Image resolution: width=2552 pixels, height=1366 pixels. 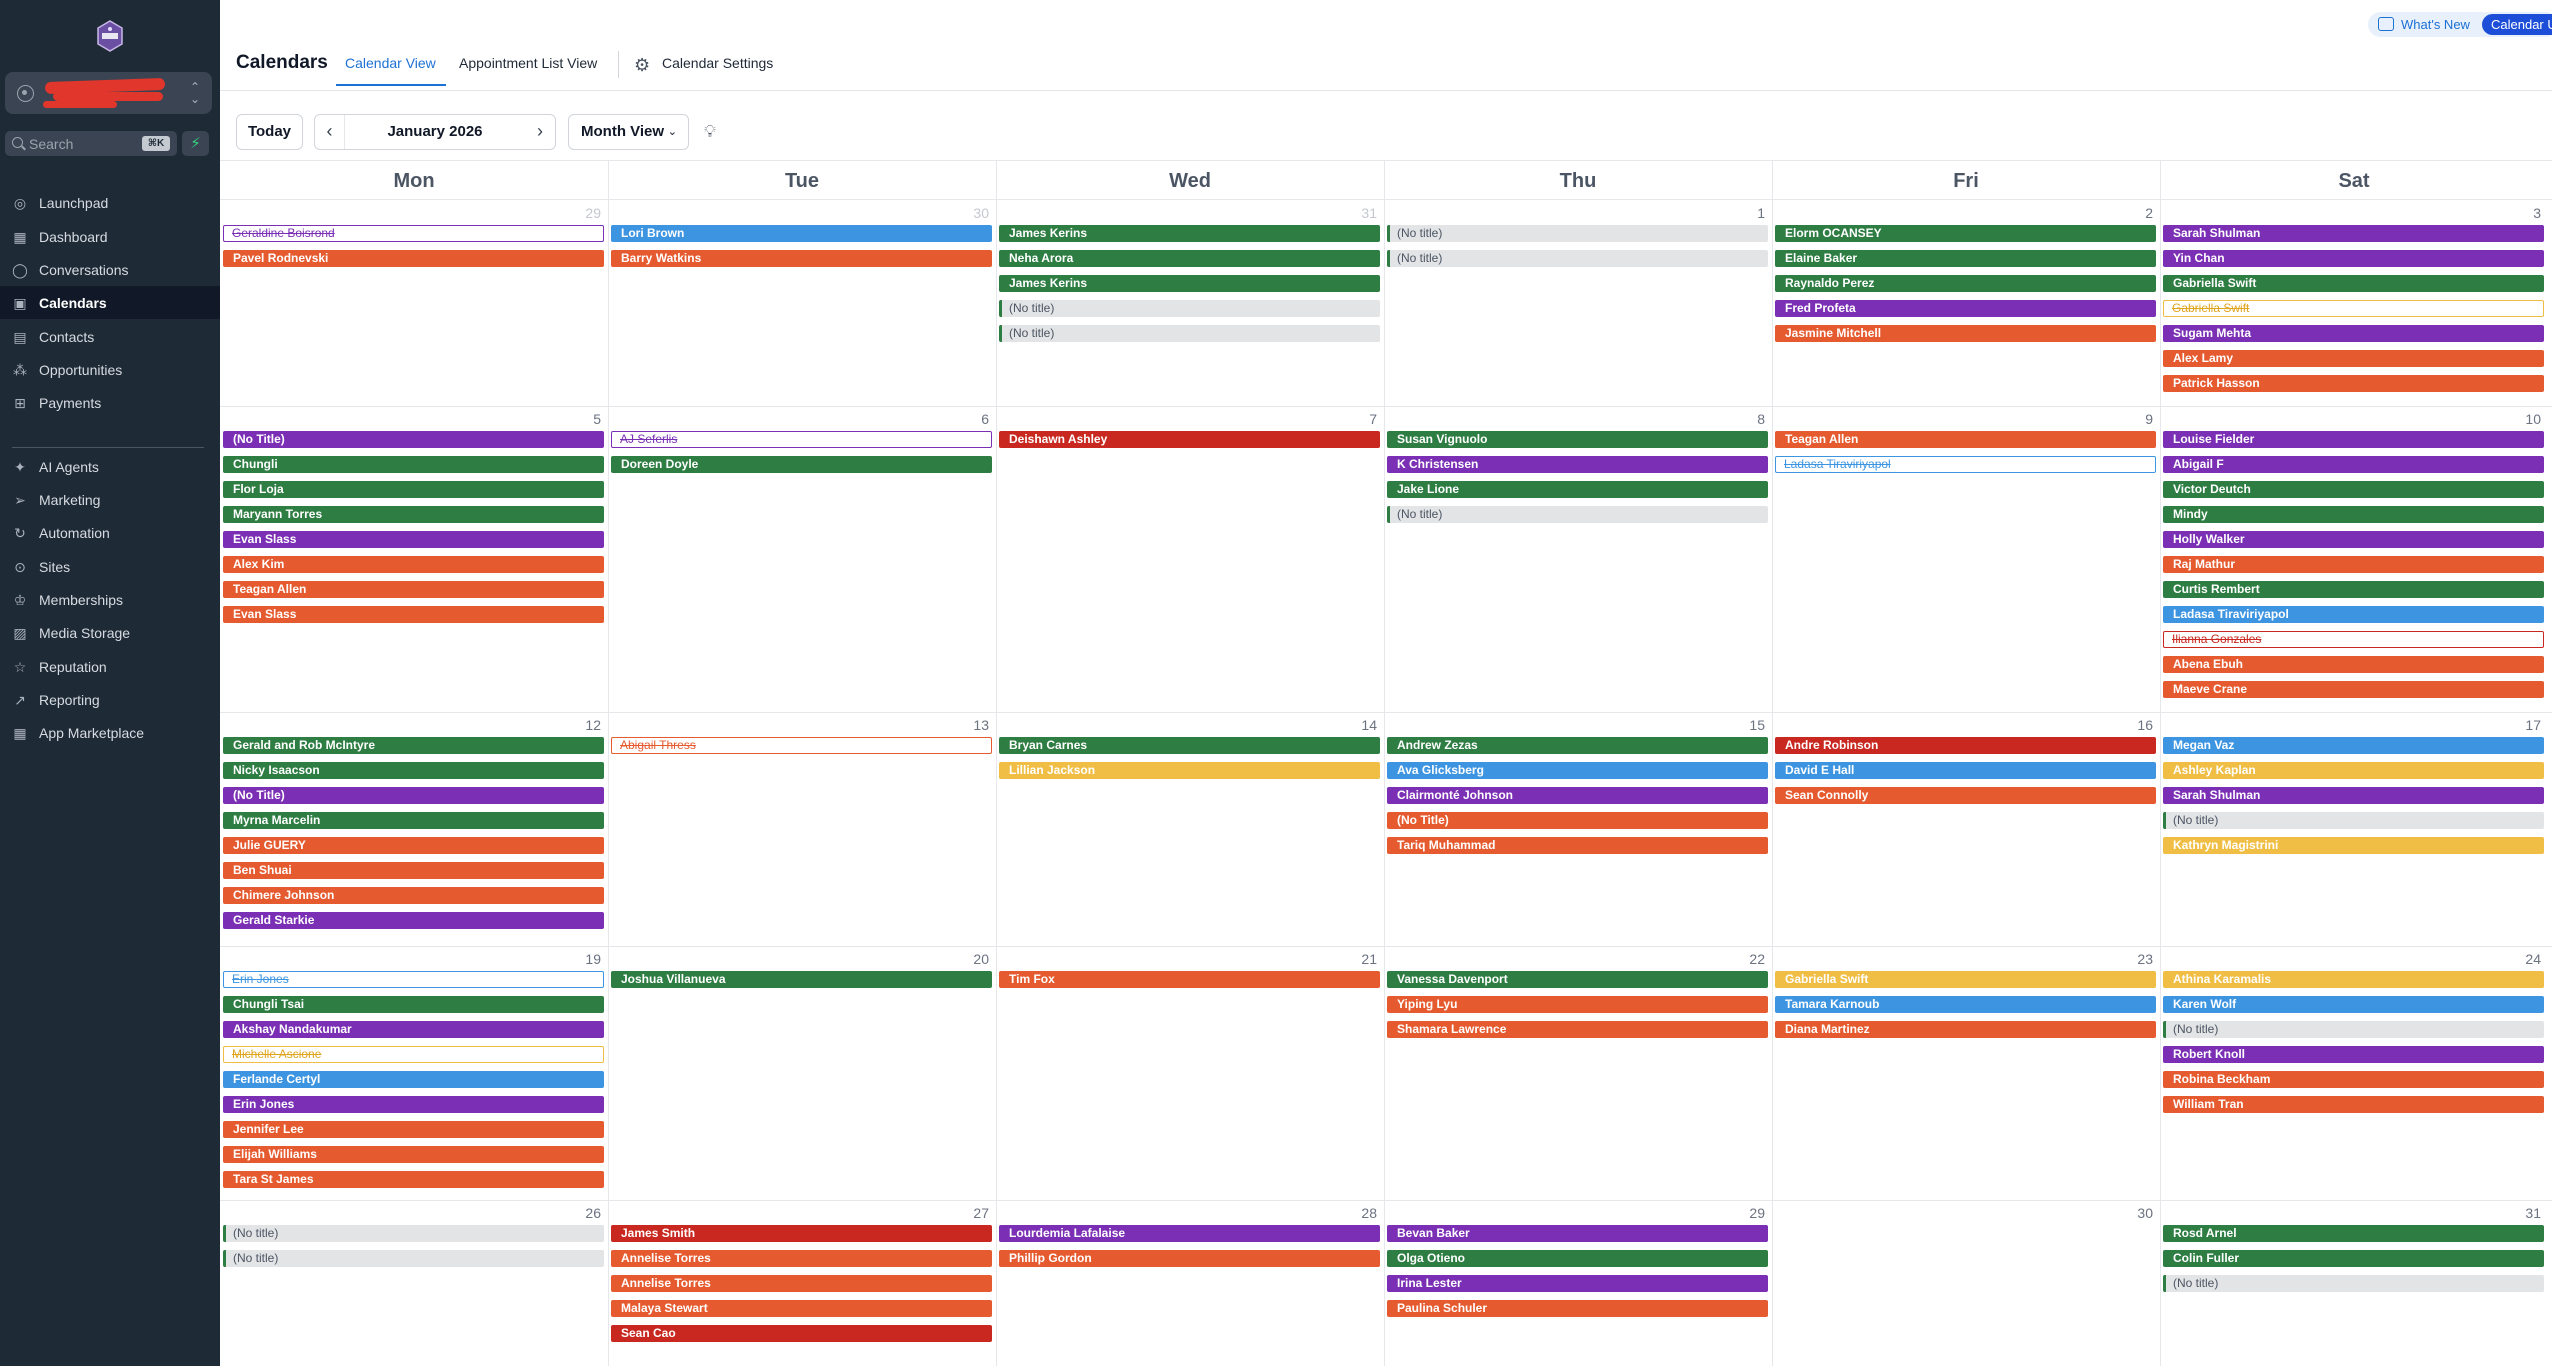 I want to click on appointment-event: Abigail F, so click(x=2353, y=464).